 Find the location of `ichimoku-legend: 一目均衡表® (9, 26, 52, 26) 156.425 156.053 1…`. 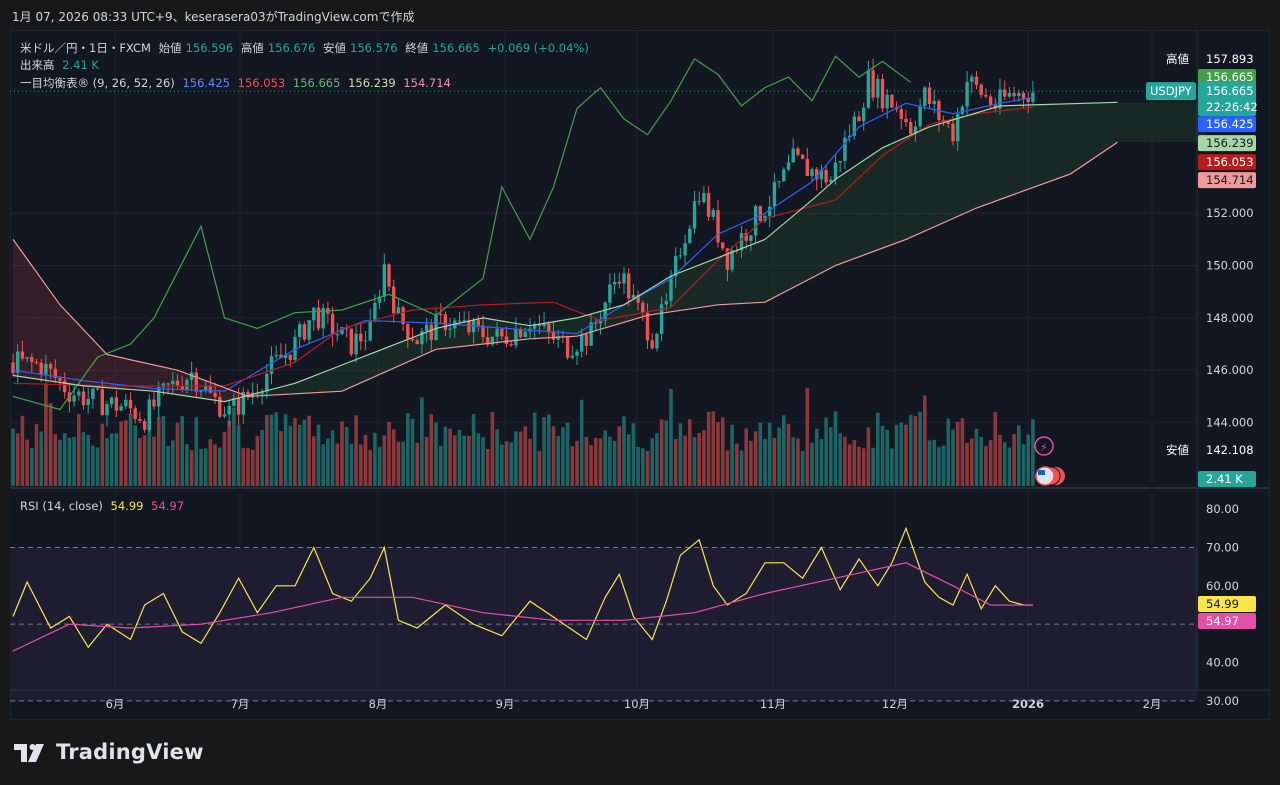

ichimoku-legend: 一目均衡表® (9, 26, 52, 26) 156.425 156.053 1… is located at coordinates (237, 83).